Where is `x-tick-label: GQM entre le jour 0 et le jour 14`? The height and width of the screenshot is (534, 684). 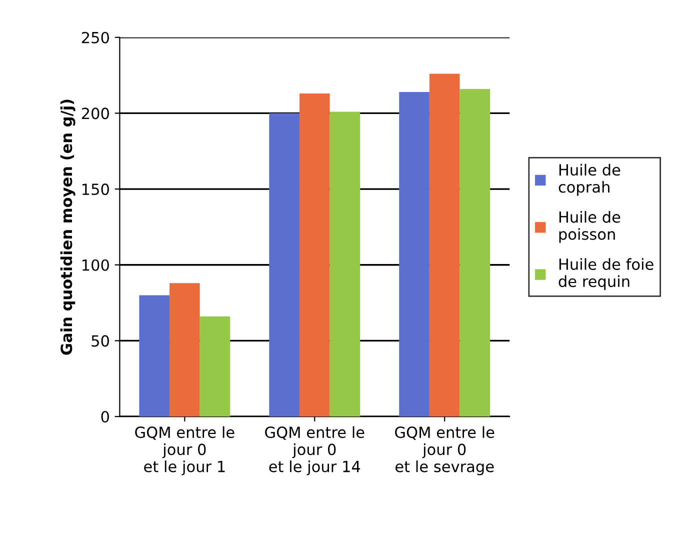 x-tick-label: GQM entre le jour 0 et le jour 14 is located at coordinates (314, 451).